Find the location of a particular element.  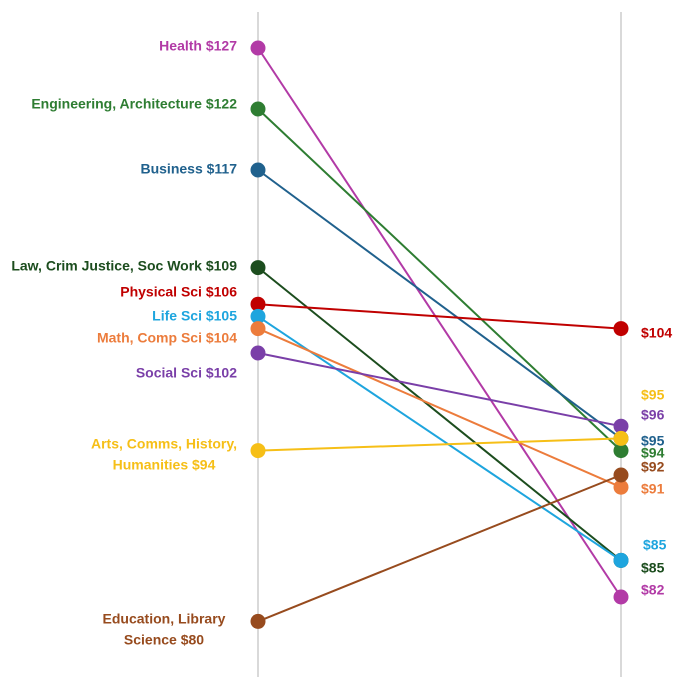

left-label-business: Business $117 is located at coordinates (188, 169).